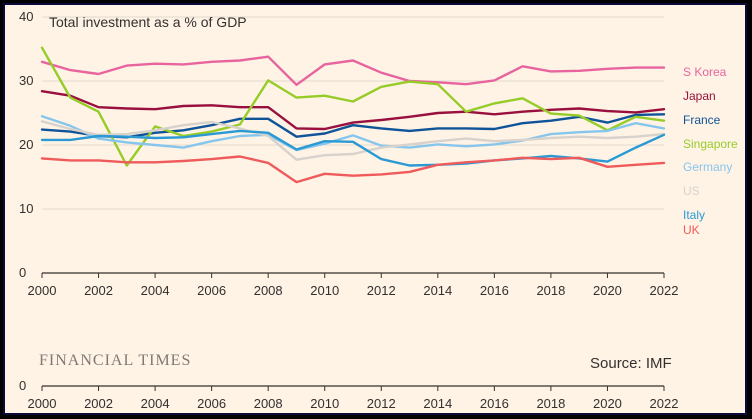  Describe the element at coordinates (98, 290) in the screenshot. I see `x-tick-label: 2002` at that location.